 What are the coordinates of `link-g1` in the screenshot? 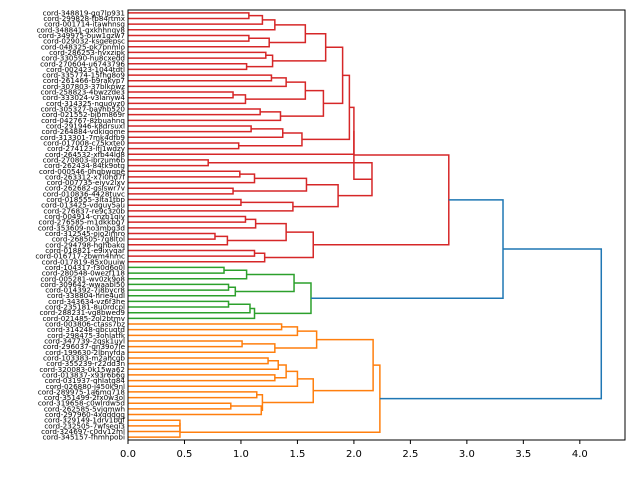 It's located at (187, 219).